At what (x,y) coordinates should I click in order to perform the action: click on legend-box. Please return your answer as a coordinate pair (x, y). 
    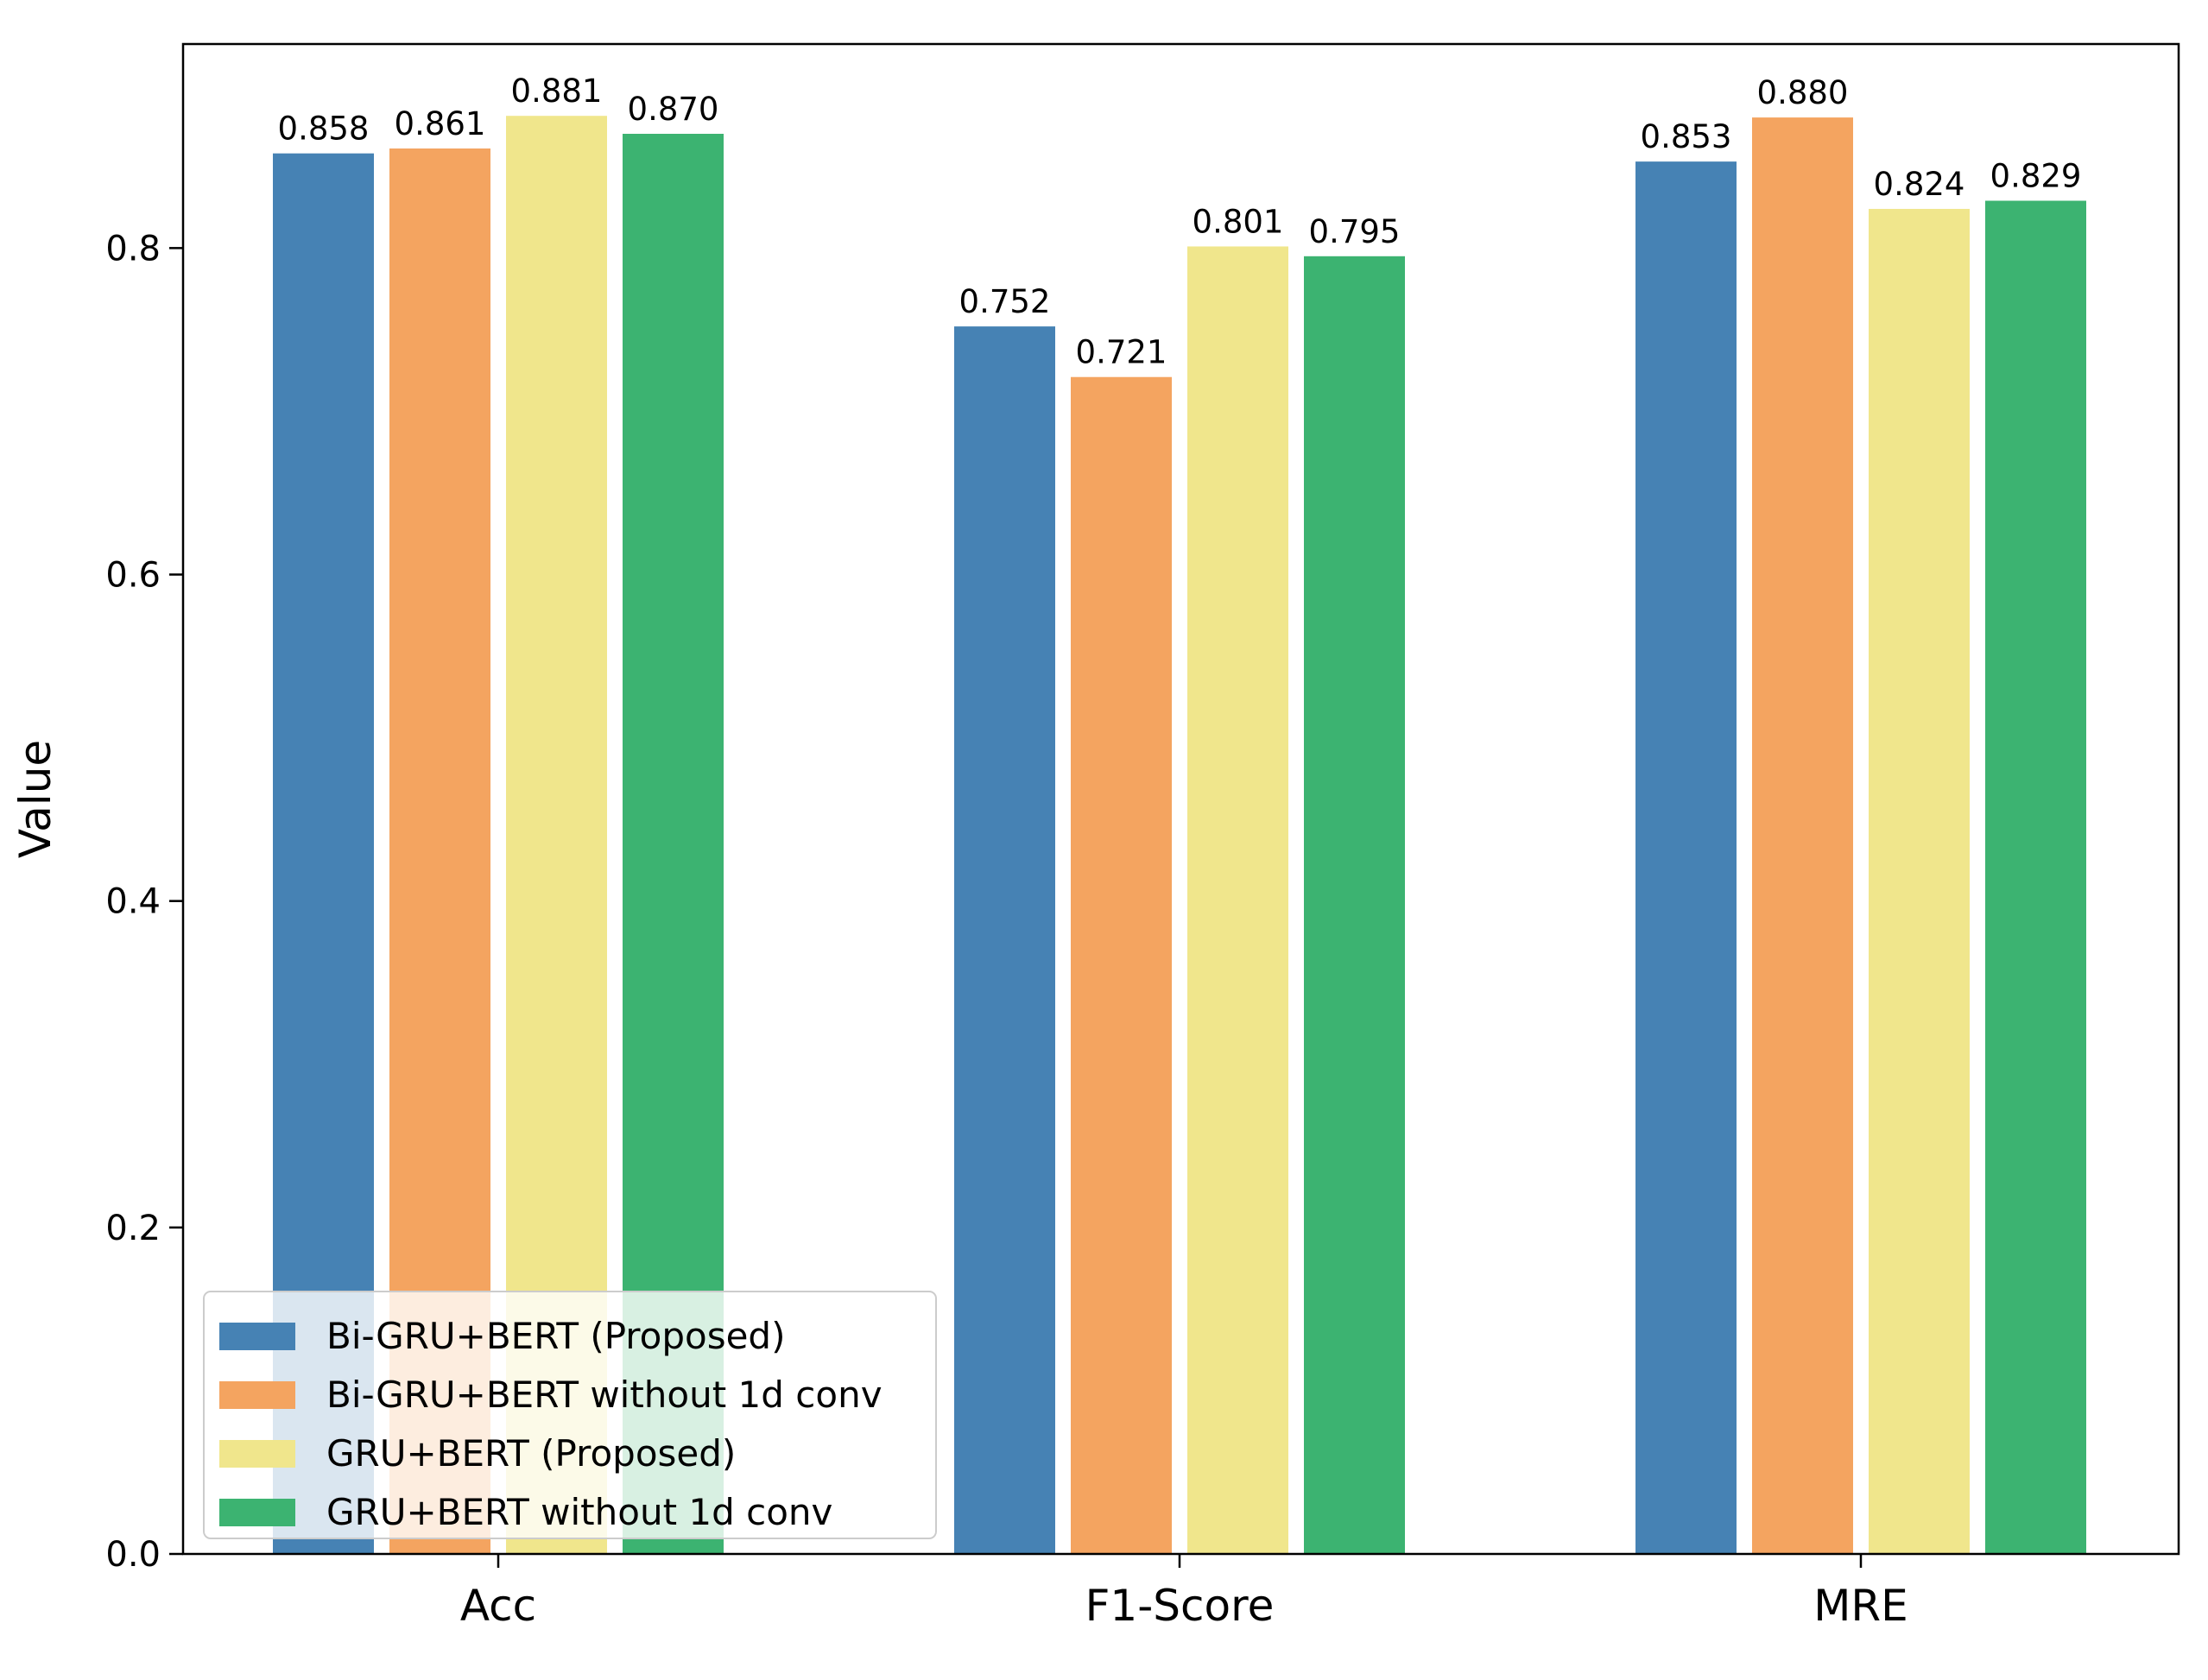
    Looking at the image, I should click on (570, 1415).